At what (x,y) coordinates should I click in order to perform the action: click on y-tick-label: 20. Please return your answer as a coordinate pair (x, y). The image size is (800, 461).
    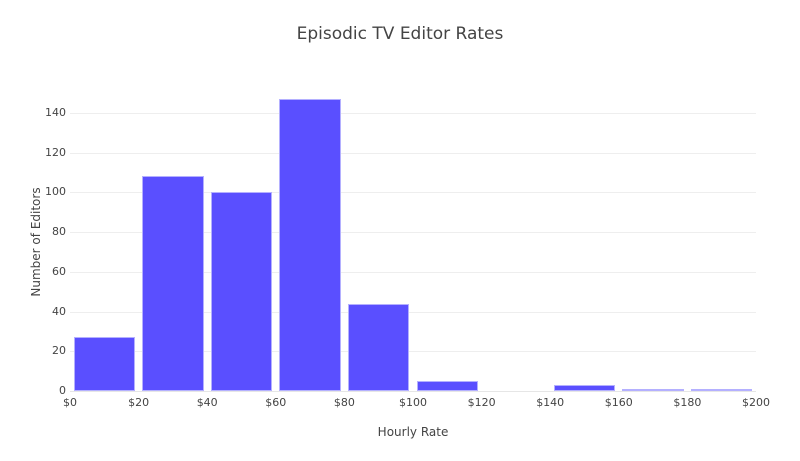
    Looking at the image, I should click on (59, 351).